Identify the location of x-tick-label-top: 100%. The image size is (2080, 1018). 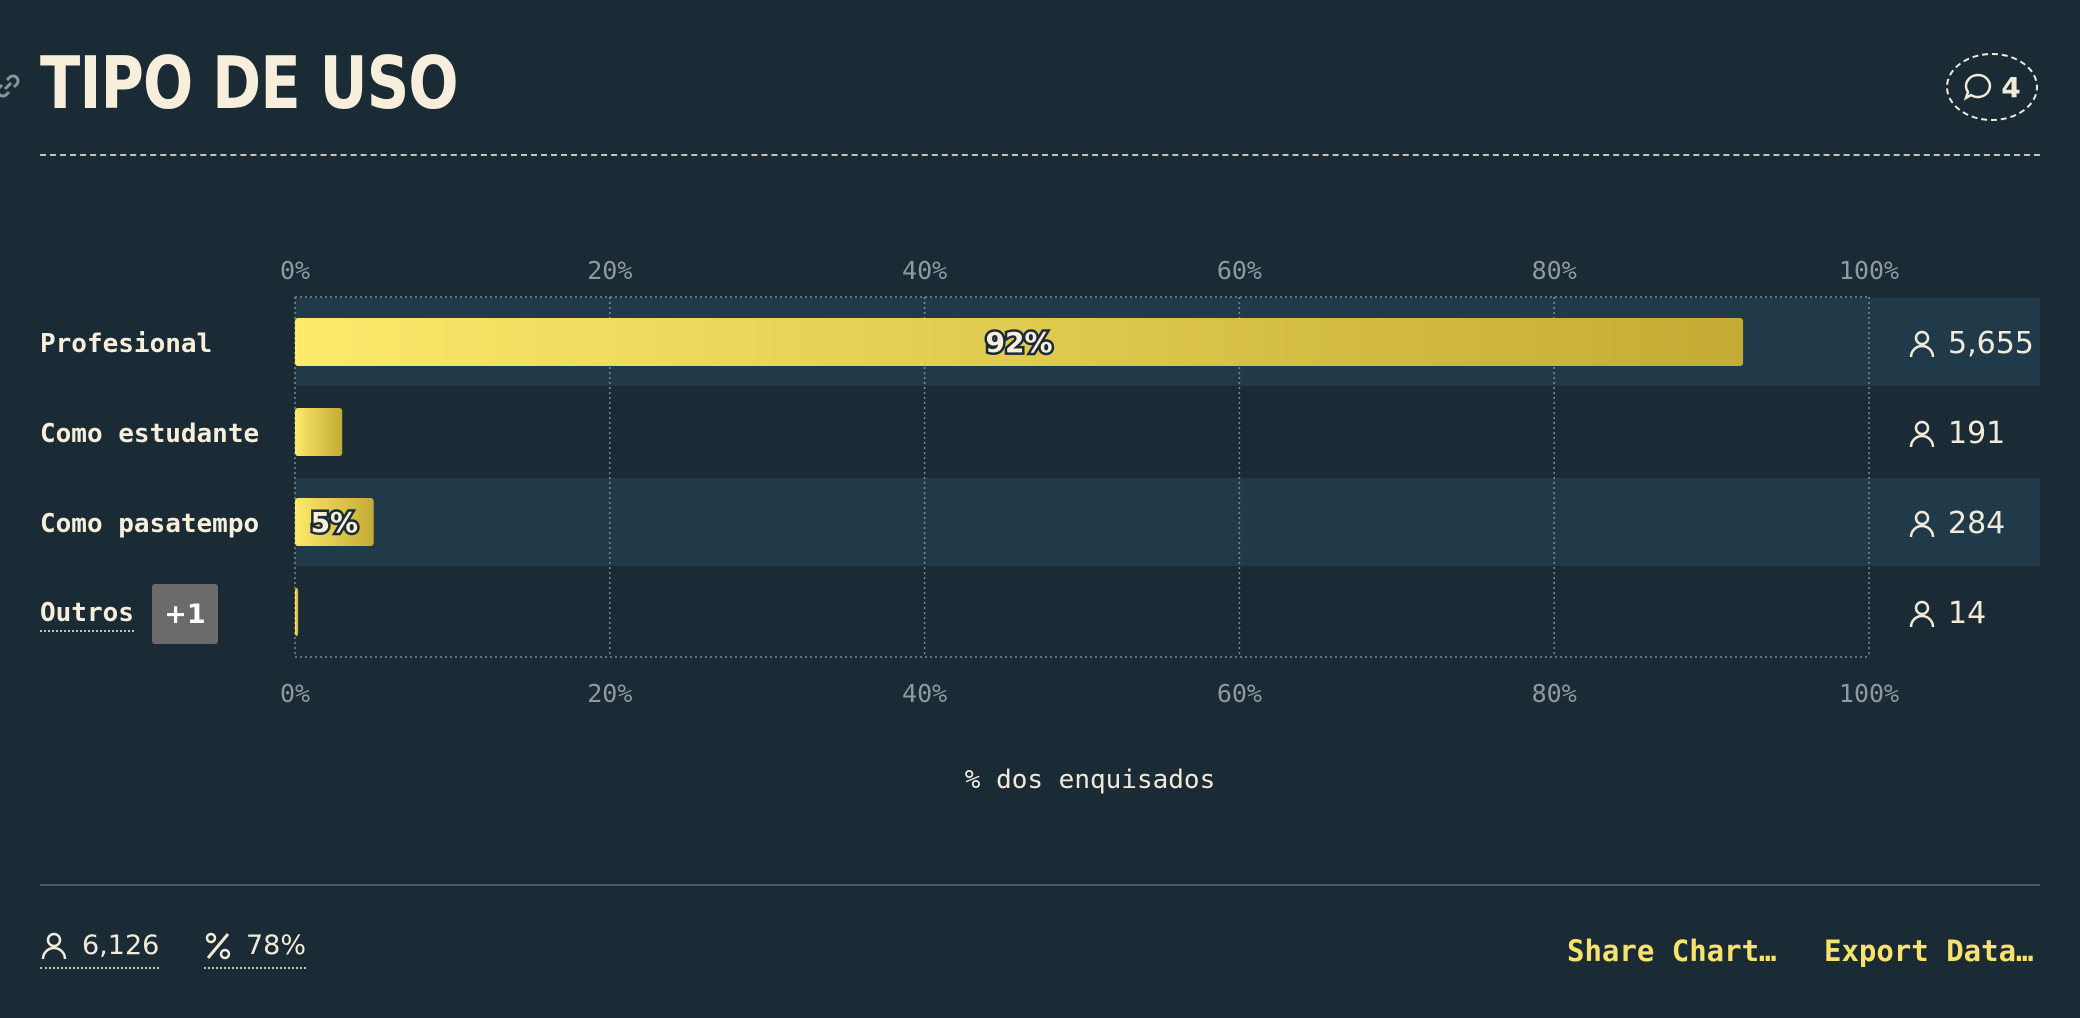
(1869, 270).